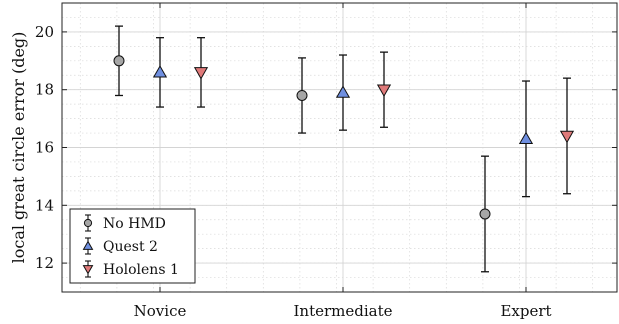 Image resolution: width=619 pixels, height=324 pixels. I want to click on legend-label: Quest 2, so click(130, 247).